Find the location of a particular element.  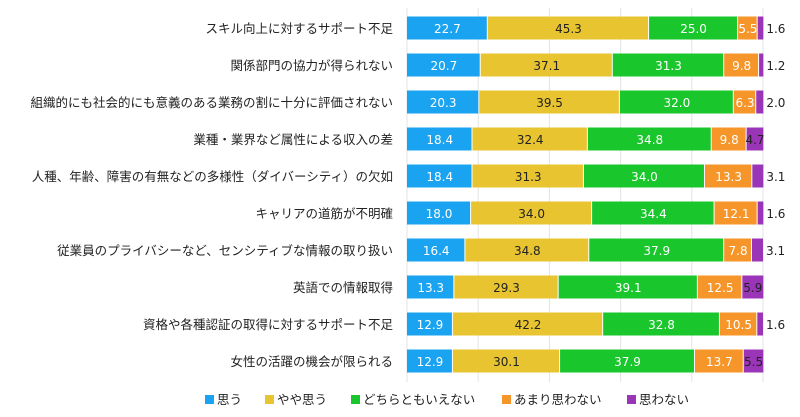

data-label: 32.0 is located at coordinates (676, 103).